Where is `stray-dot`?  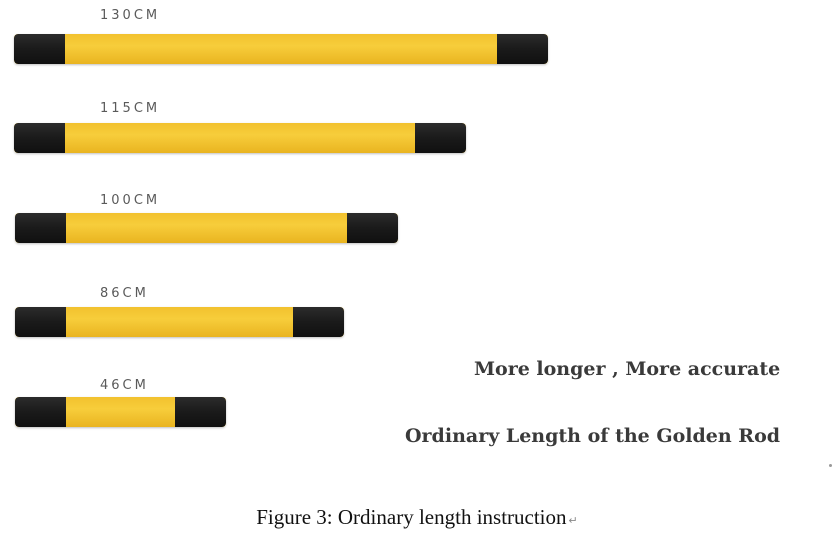 stray-dot is located at coordinates (830, 465).